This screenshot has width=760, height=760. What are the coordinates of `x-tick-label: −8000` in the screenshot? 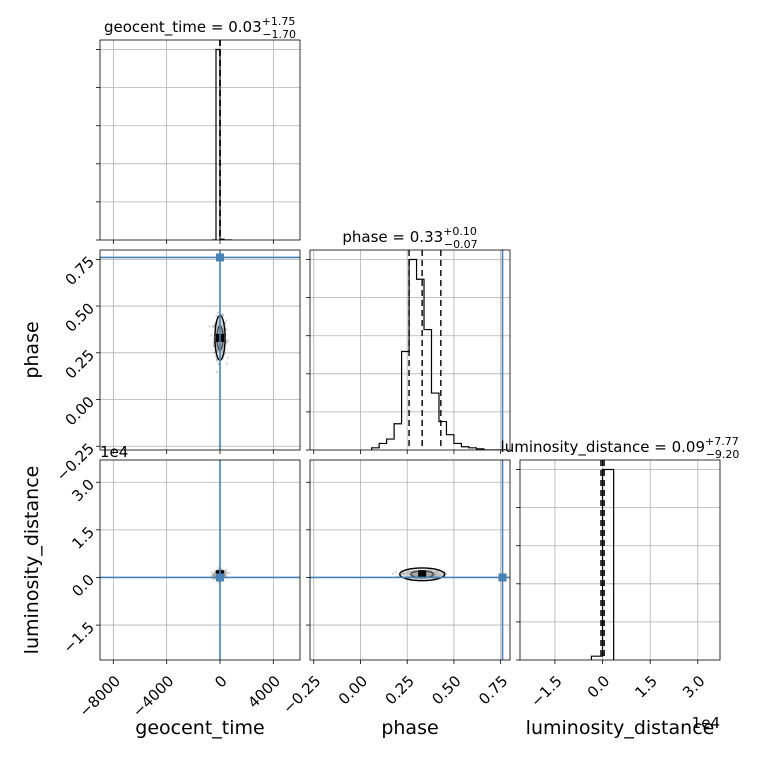 It's located at (99, 696).